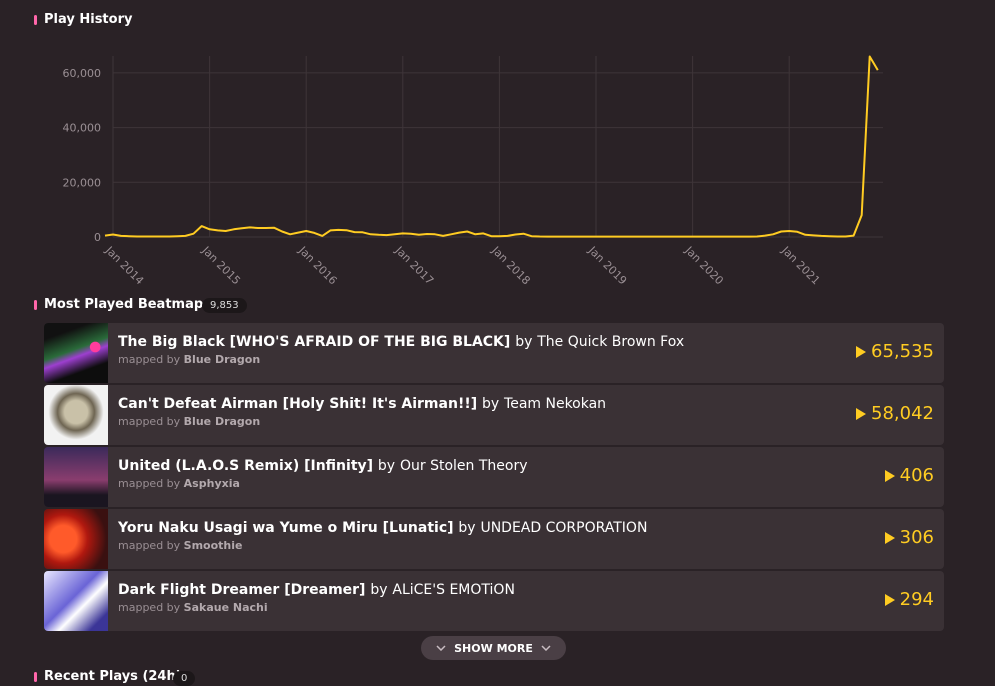 Image resolution: width=995 pixels, height=686 pixels. I want to click on mapper-name: Smoothie, so click(213, 545).